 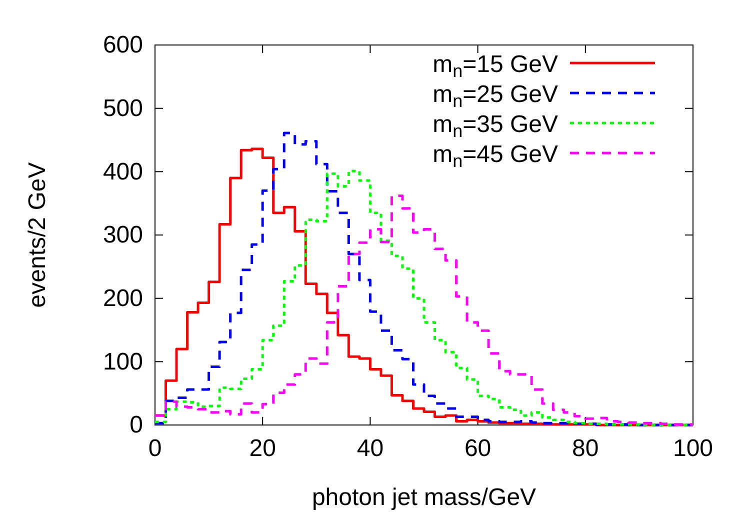 What do you see at coordinates (122, 235) in the screenshot?
I see `y-tick-label: 300` at bounding box center [122, 235].